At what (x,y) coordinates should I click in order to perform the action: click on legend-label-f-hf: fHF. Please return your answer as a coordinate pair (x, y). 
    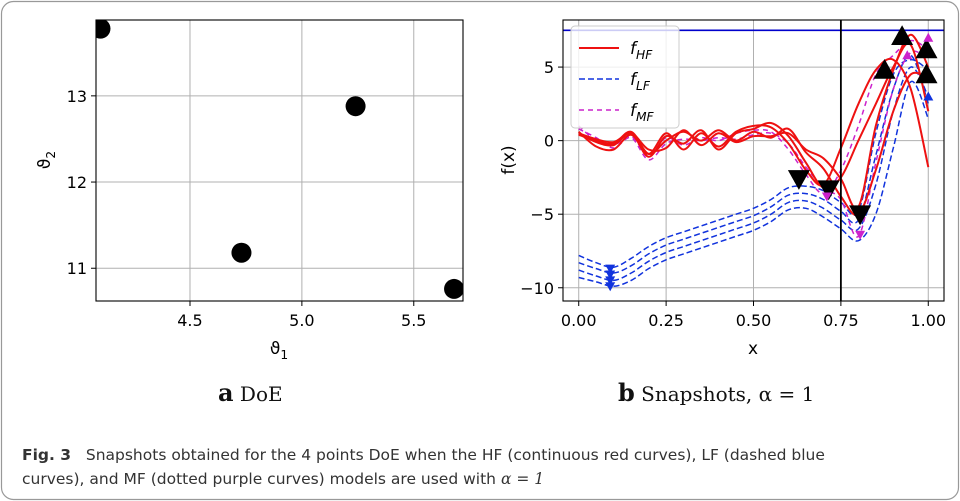
    Looking at the image, I should click on (641, 50).